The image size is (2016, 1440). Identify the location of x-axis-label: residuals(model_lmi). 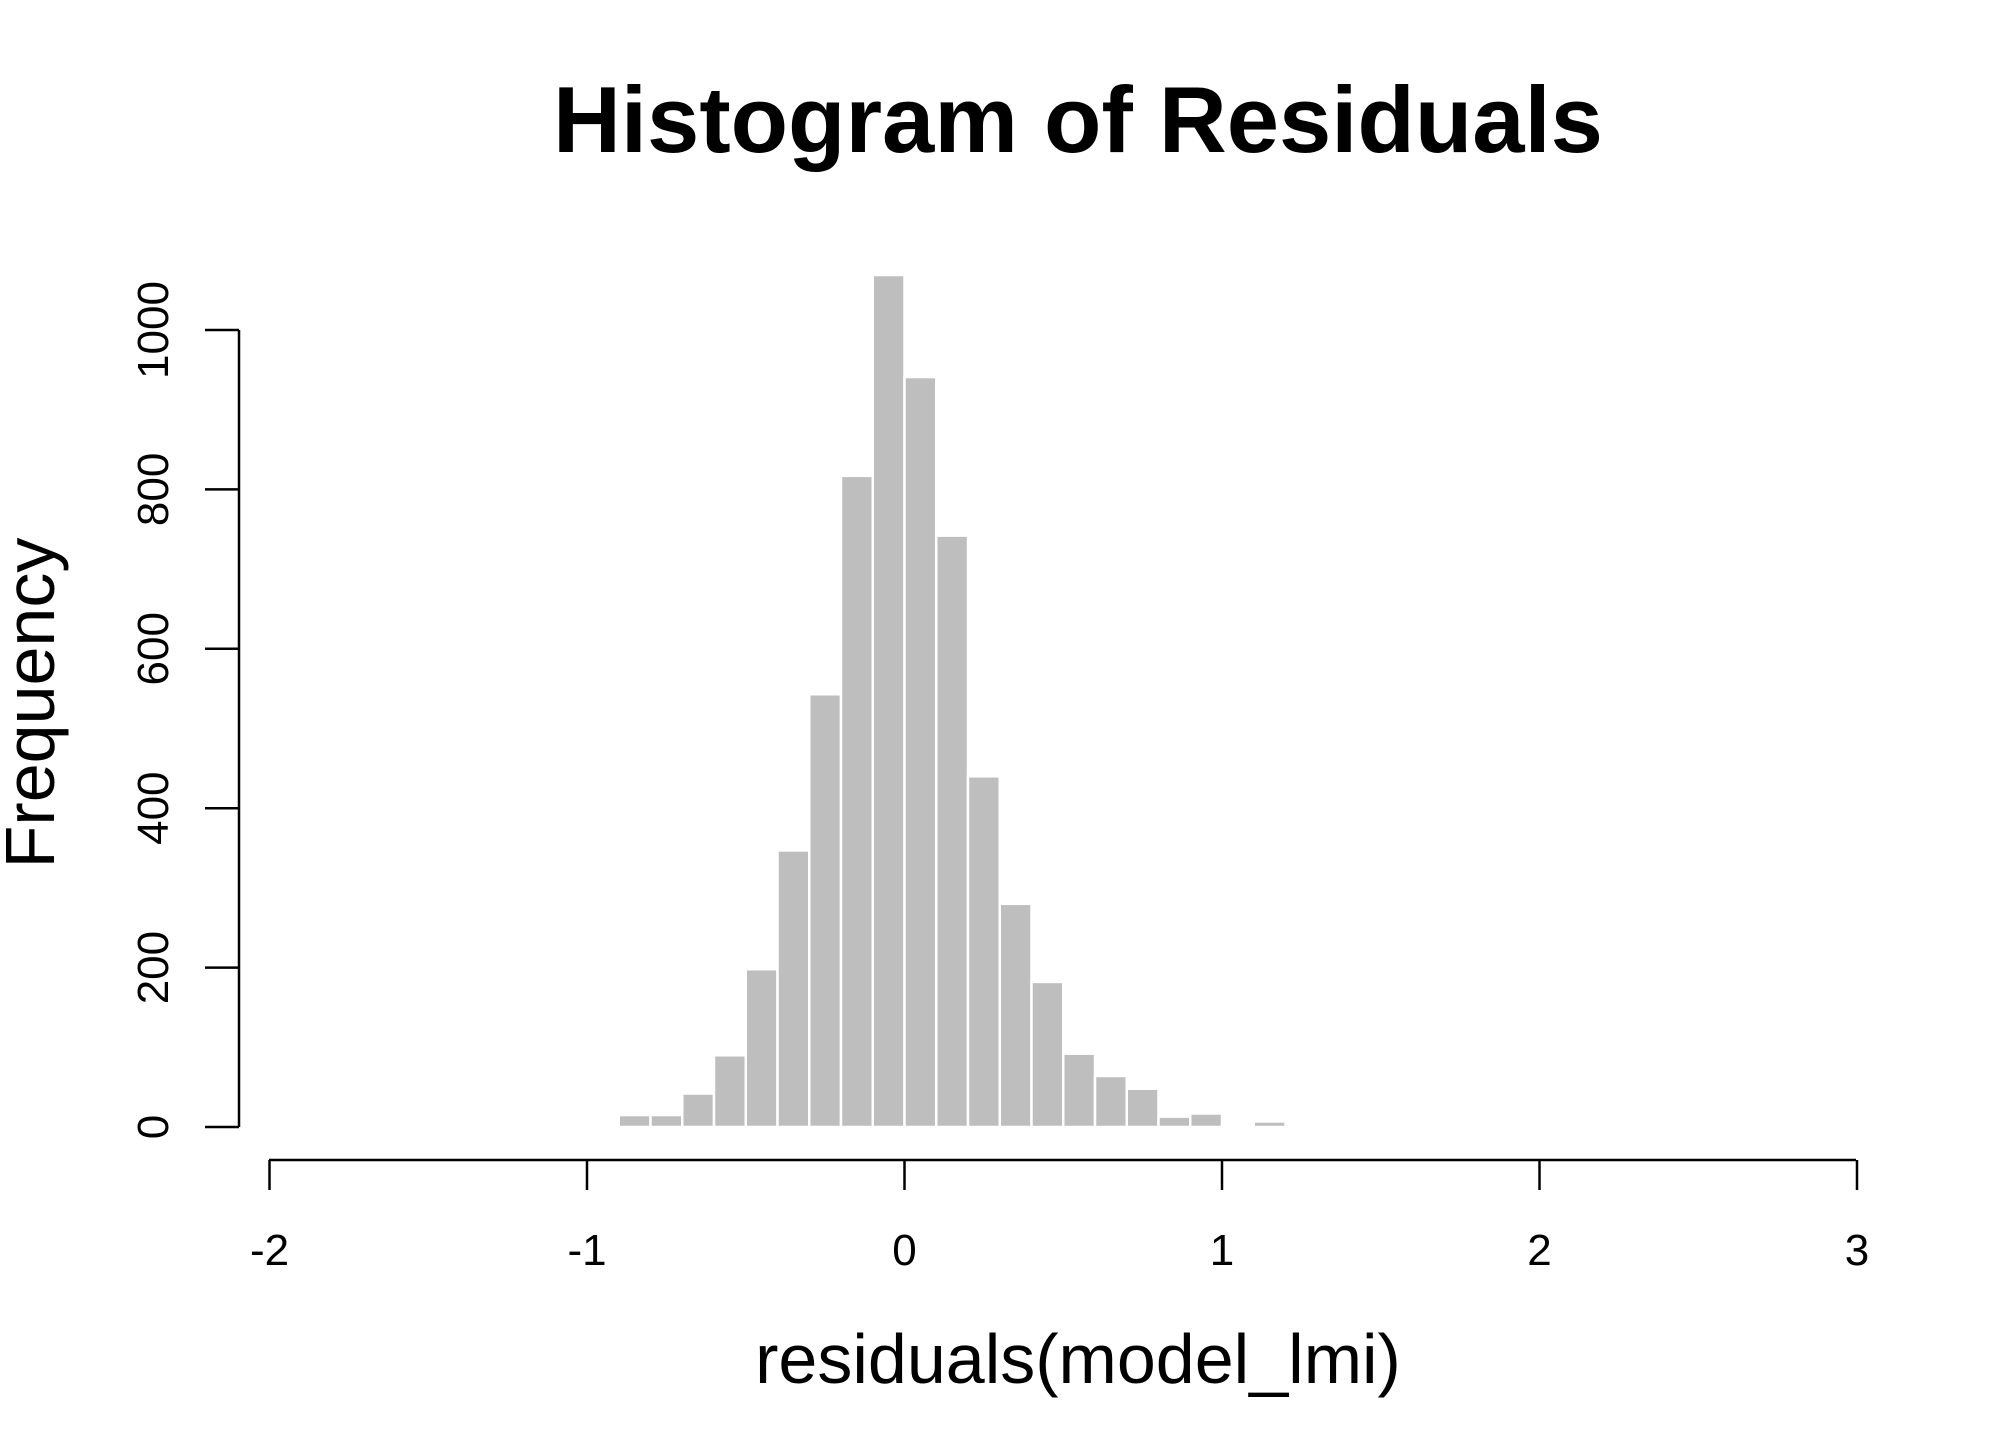
(1078, 1359).